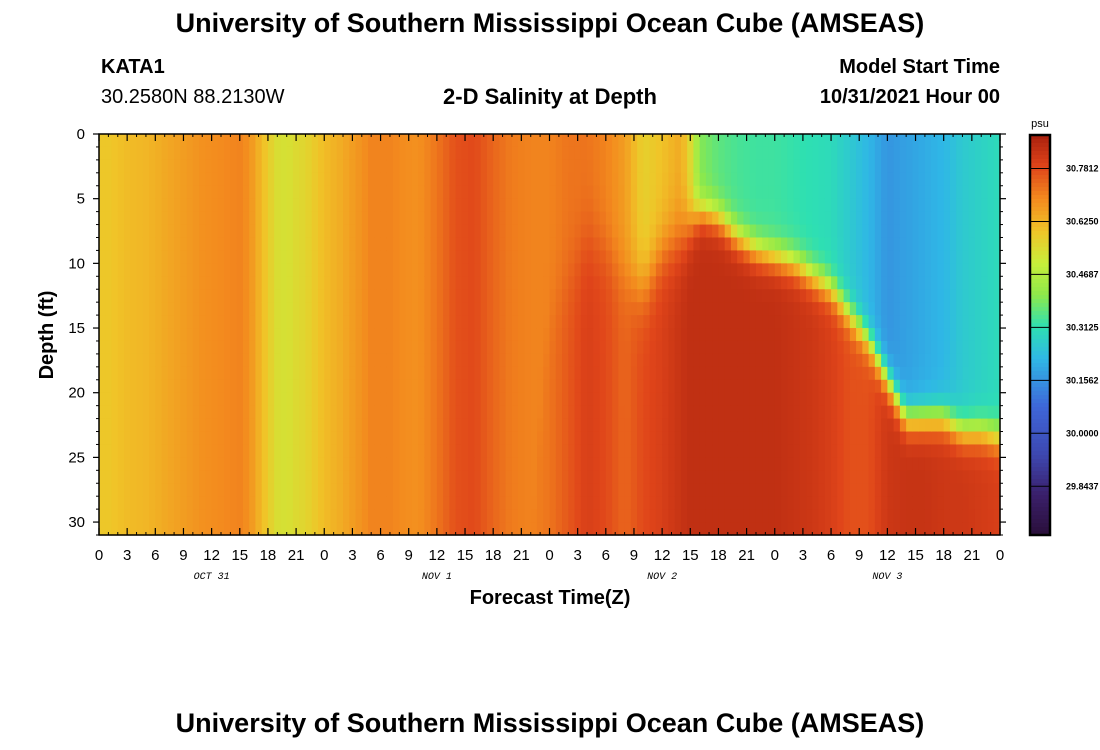  What do you see at coordinates (1000, 555) in the screenshot?
I see `x-tick-label: 0` at bounding box center [1000, 555].